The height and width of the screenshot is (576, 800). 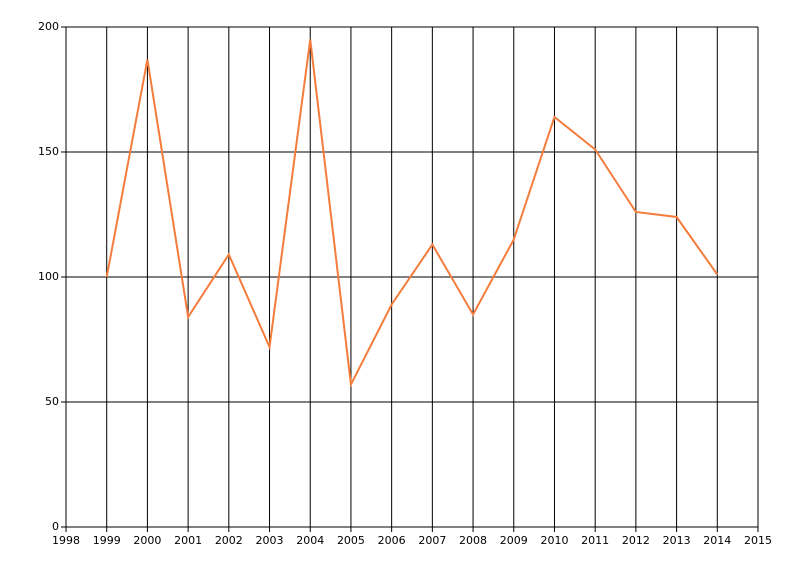 What do you see at coordinates (432, 540) in the screenshot?
I see `x-tick-label: 2007` at bounding box center [432, 540].